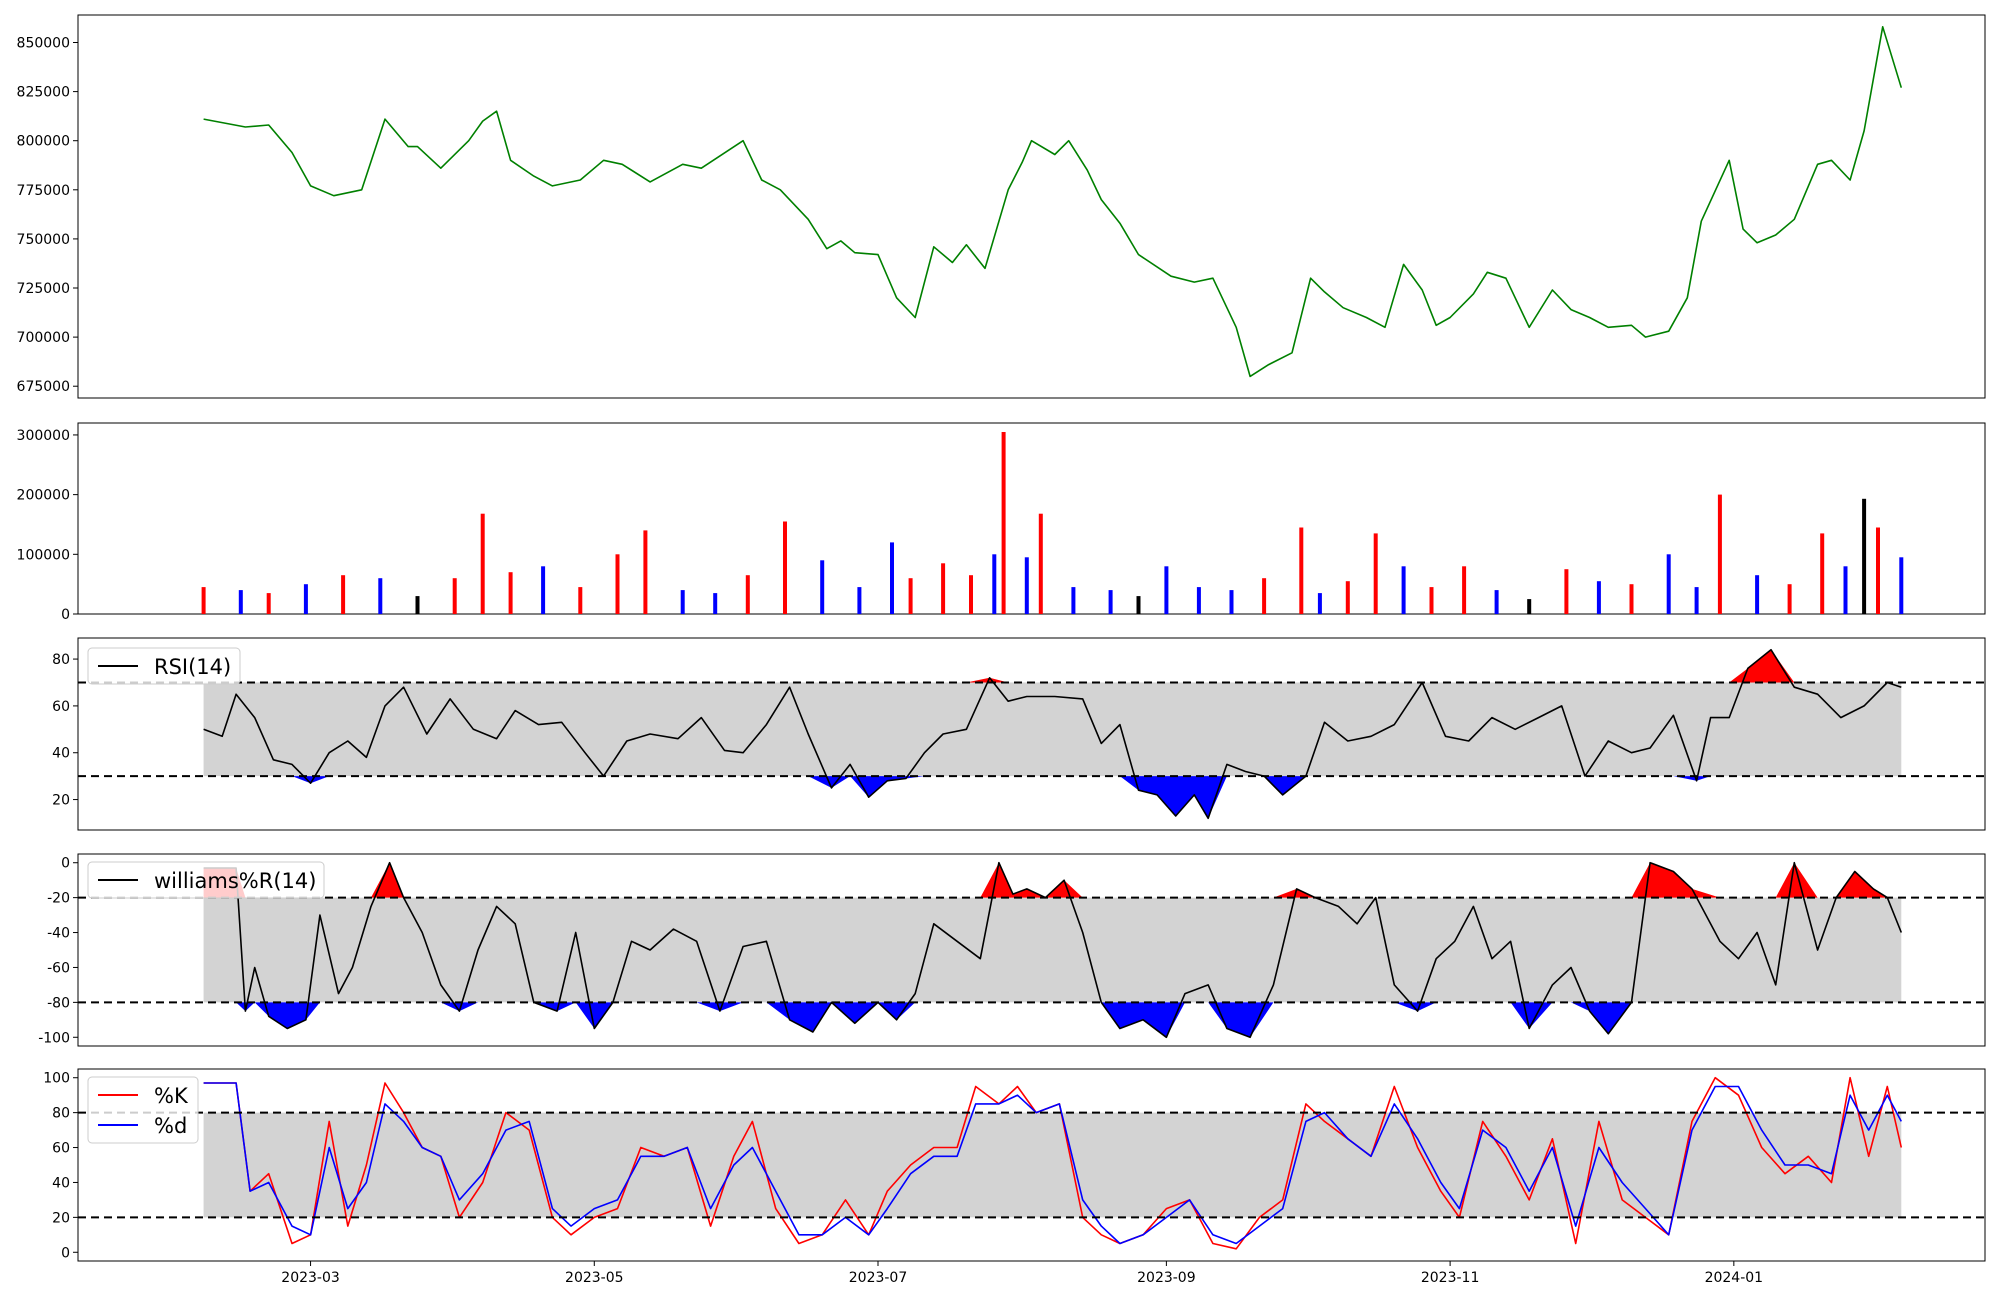  I want to click on y-tick-label: 100000, so click(43, 555).